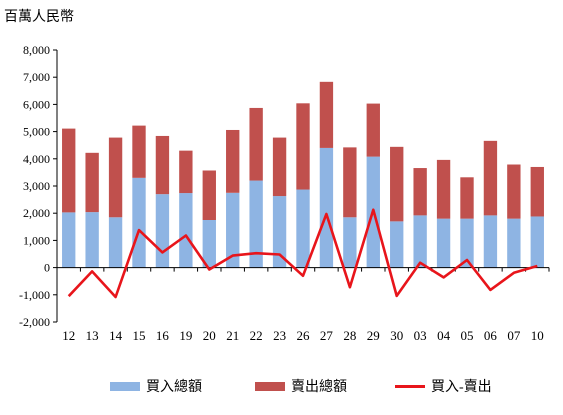  I want to click on x-tick-label: 20, so click(209, 335).